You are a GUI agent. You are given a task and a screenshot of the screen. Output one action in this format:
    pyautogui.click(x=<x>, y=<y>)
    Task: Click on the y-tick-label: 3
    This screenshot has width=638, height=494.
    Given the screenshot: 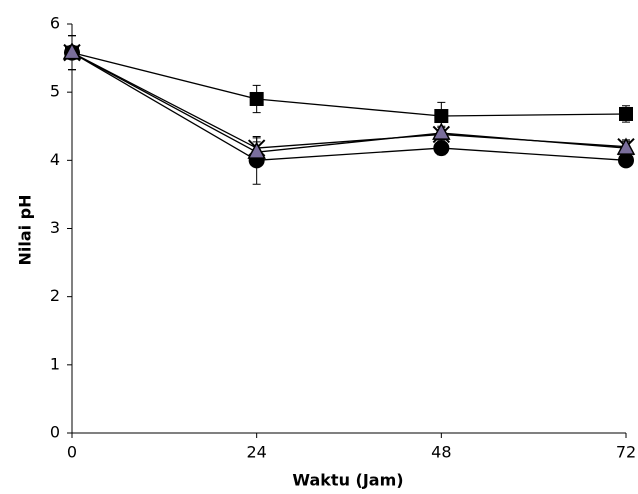 What is the action you would take?
    pyautogui.click(x=55, y=227)
    